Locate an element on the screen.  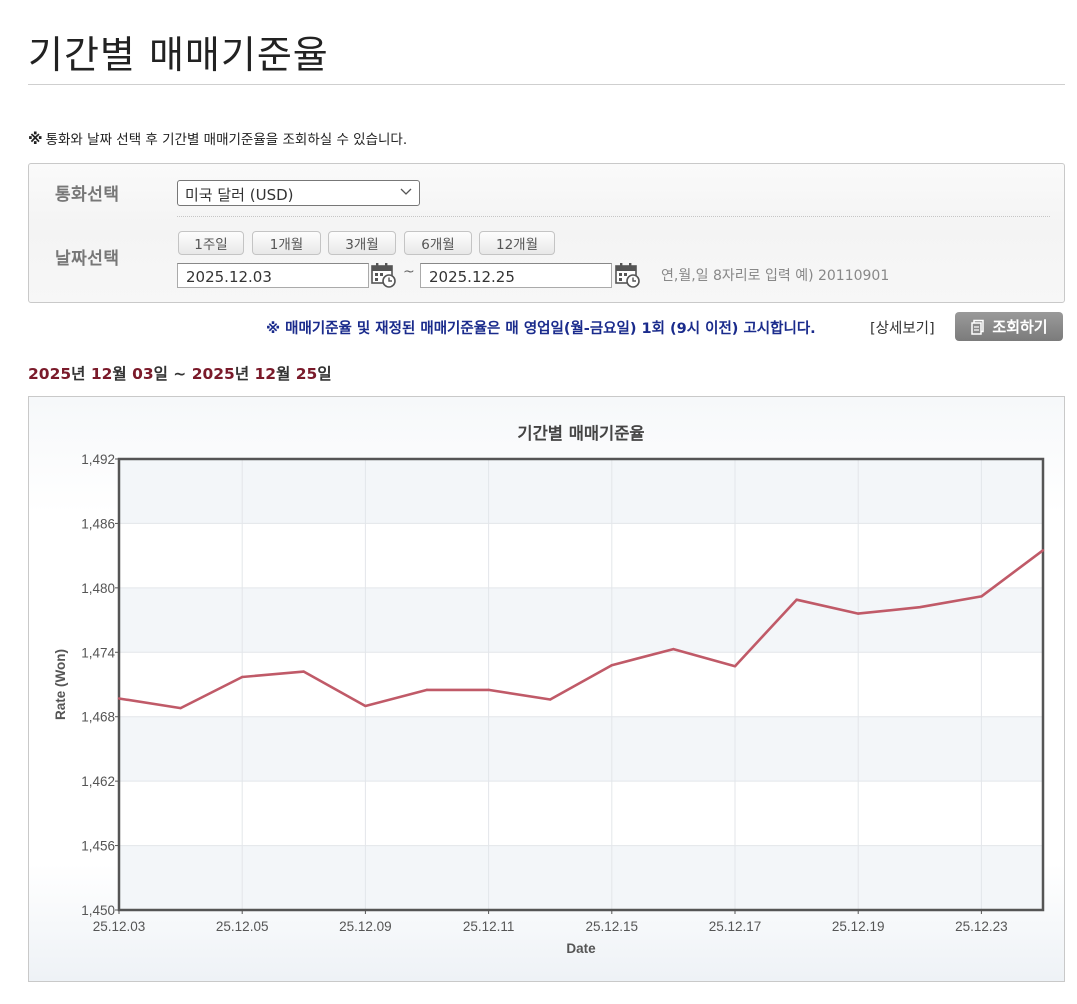
page-title: 기간별 매매기준율 is located at coordinates (178, 55).